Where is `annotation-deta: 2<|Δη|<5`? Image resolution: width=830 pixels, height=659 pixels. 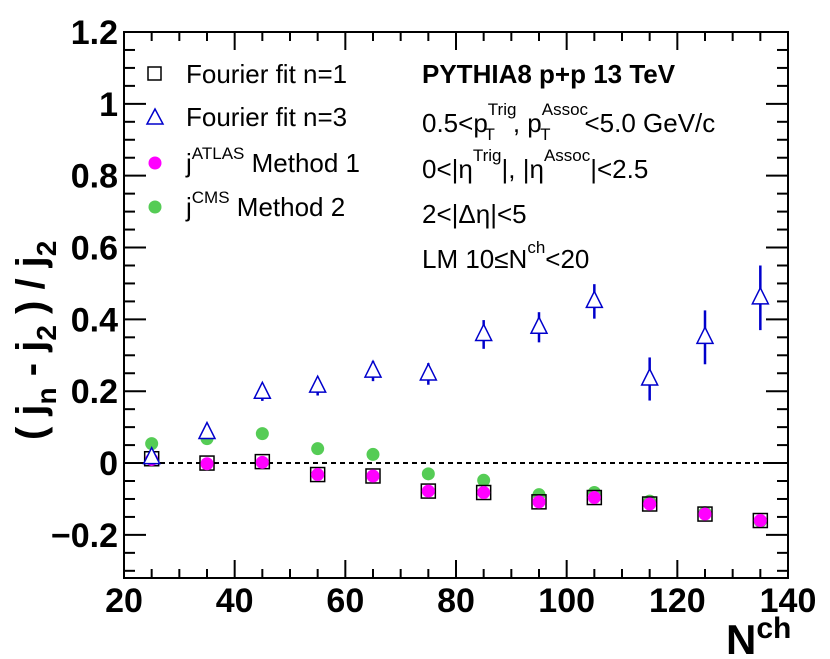 annotation-deta: 2<|Δη|<5 is located at coordinates (474, 214).